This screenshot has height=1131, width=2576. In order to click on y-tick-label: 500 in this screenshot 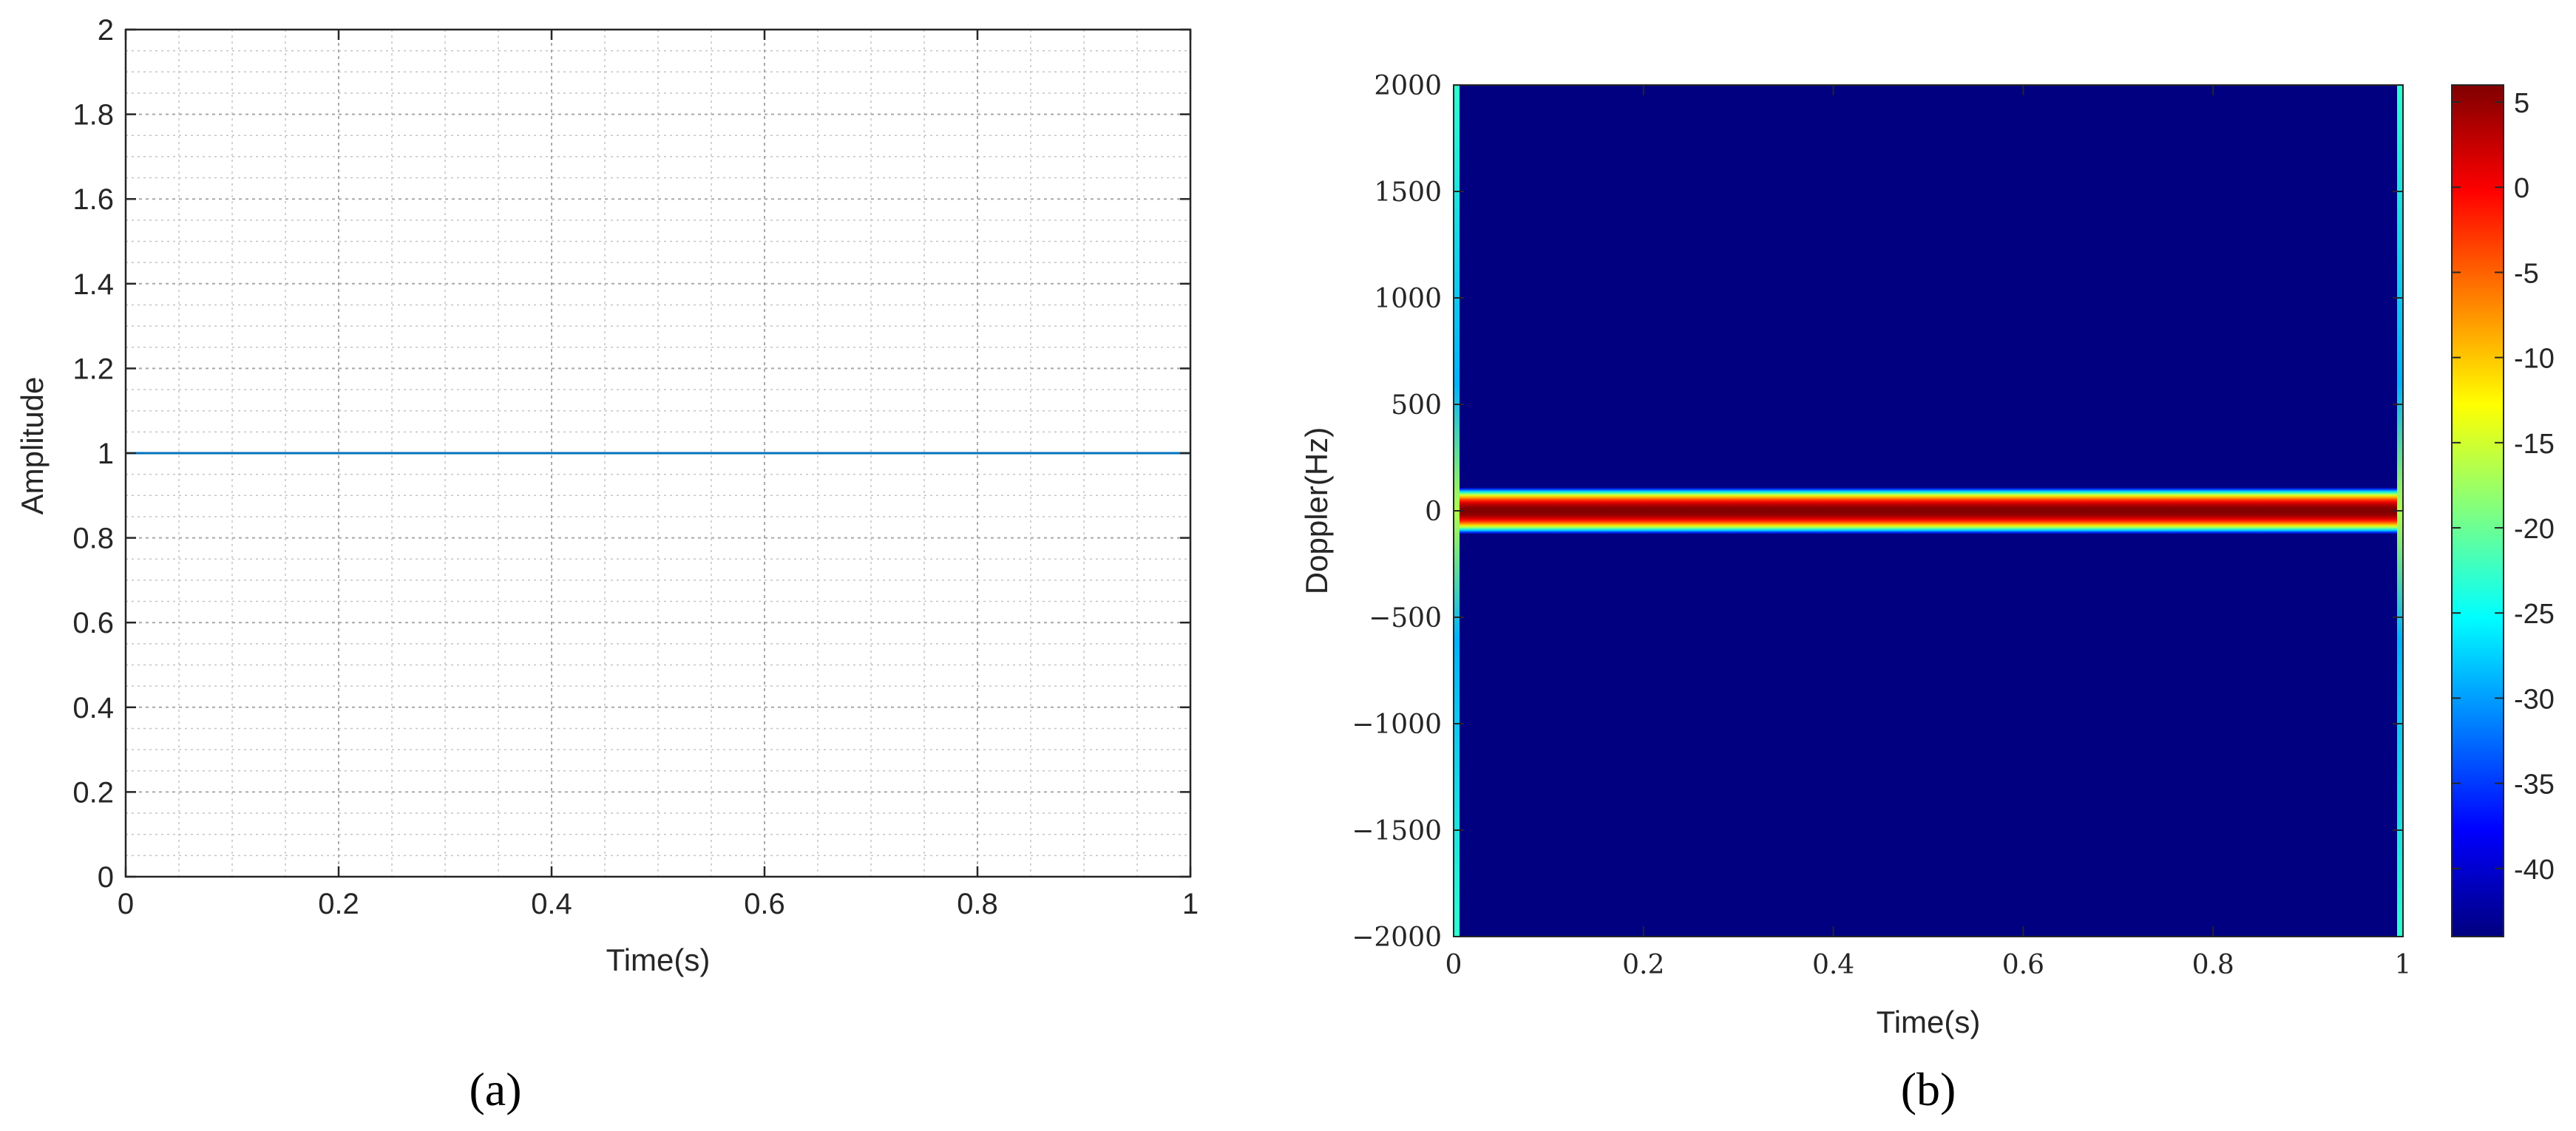, I will do `click(1416, 406)`.